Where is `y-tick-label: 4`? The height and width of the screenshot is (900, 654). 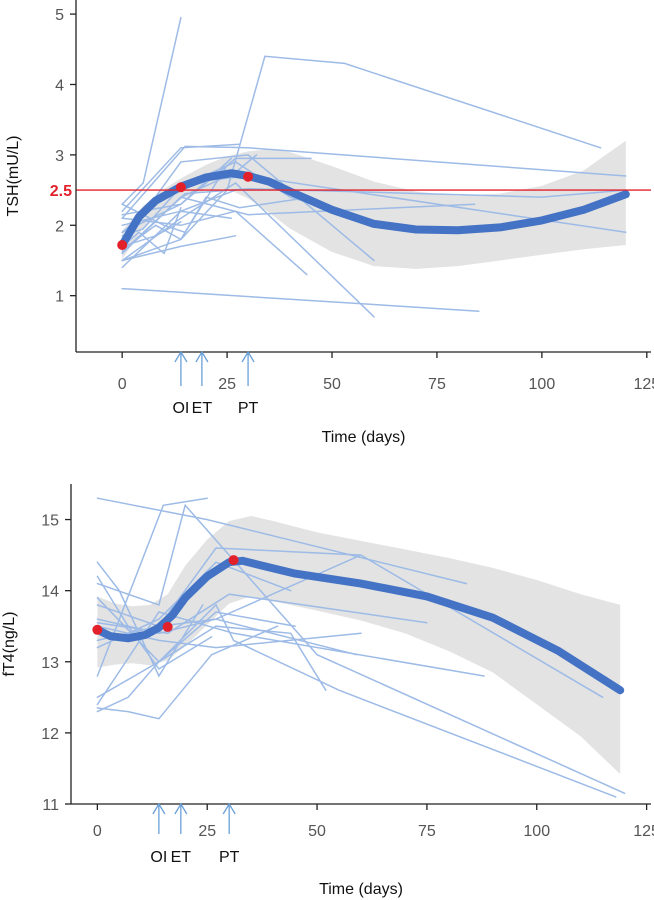
y-tick-label: 4 is located at coordinates (59, 85).